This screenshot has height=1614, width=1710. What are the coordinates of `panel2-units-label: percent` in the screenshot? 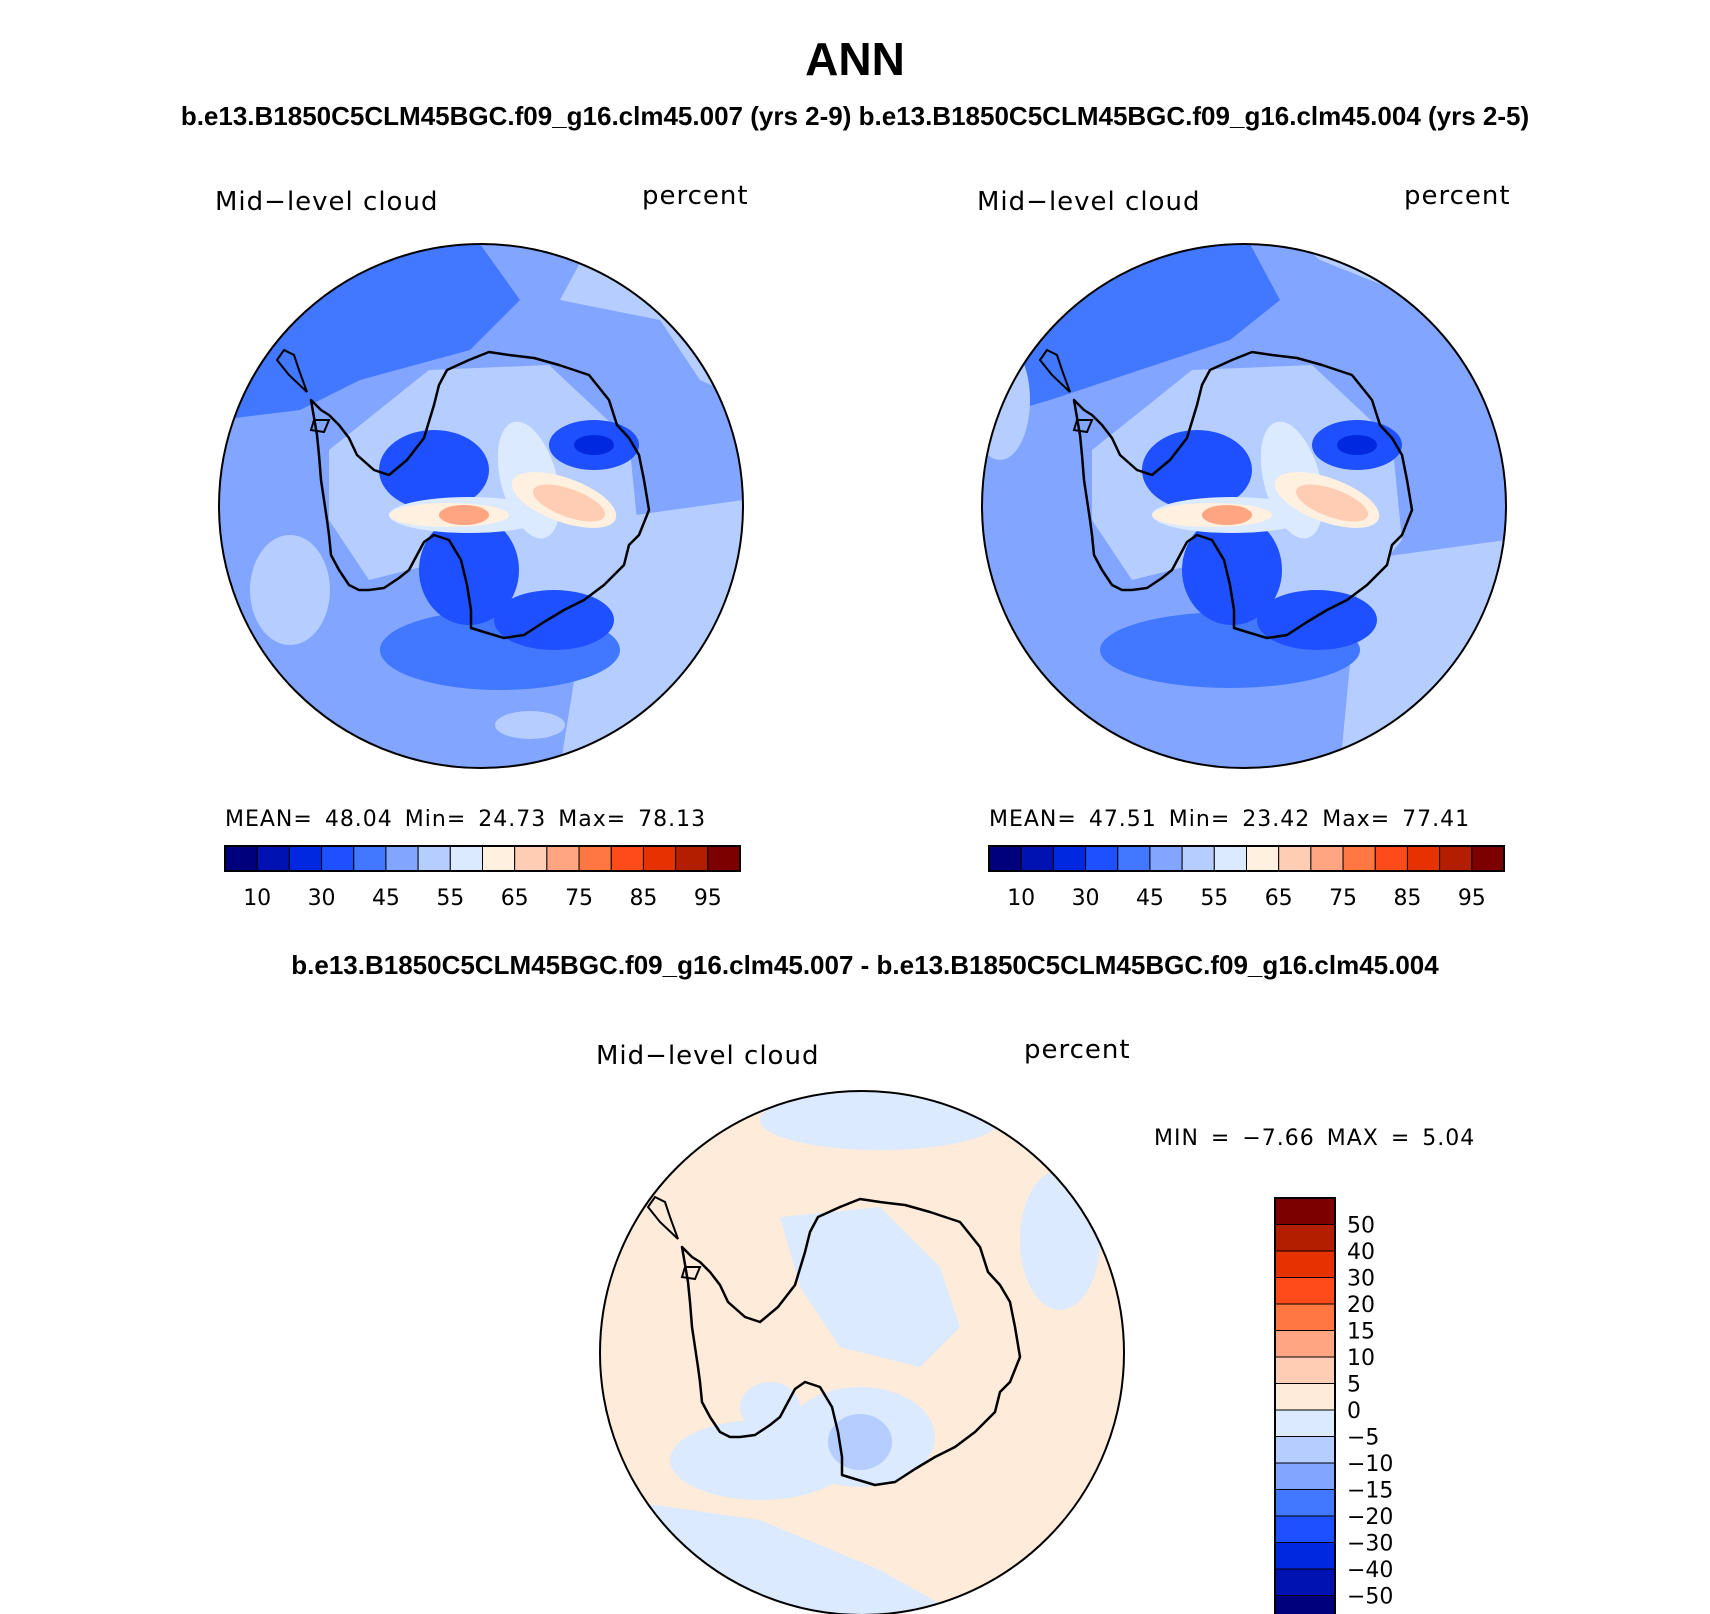 It's located at (1457, 196).